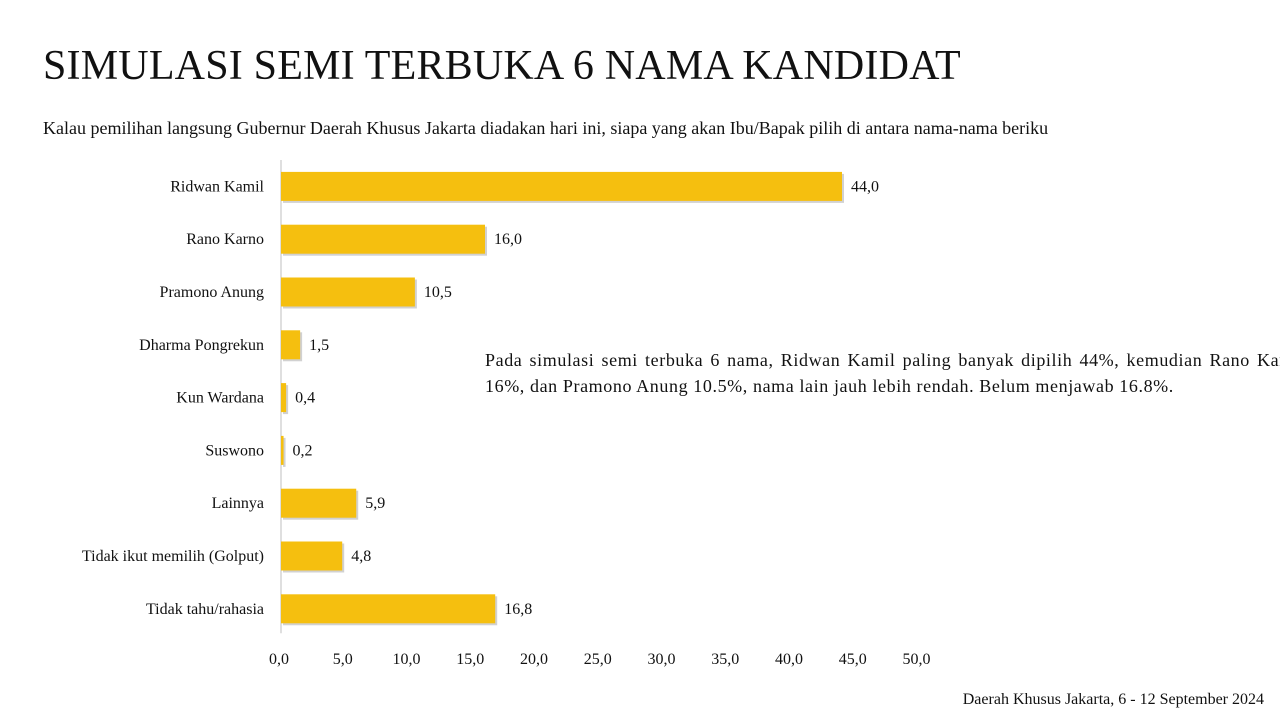  I want to click on x-tick-label: 0,0, so click(279, 659).